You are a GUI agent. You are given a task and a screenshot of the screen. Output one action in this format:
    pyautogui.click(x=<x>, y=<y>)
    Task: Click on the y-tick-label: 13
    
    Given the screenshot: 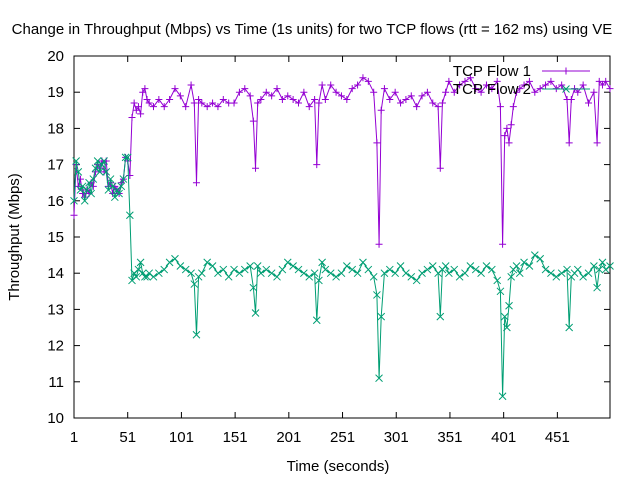 What is the action you would take?
    pyautogui.click(x=55, y=309)
    